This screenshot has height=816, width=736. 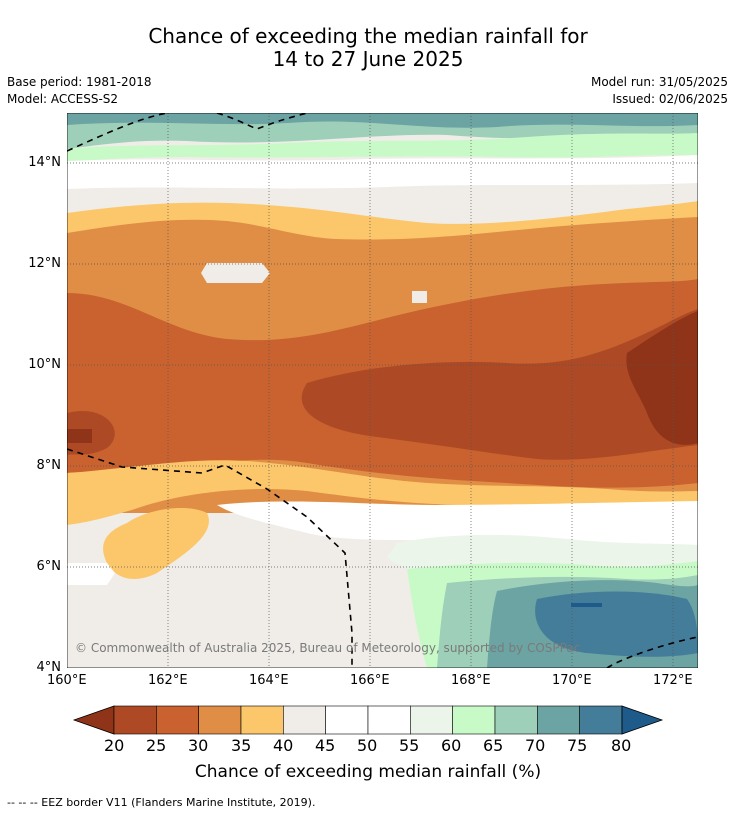 What do you see at coordinates (325, 745) in the screenshot?
I see `cb-tick-45: 45` at bounding box center [325, 745].